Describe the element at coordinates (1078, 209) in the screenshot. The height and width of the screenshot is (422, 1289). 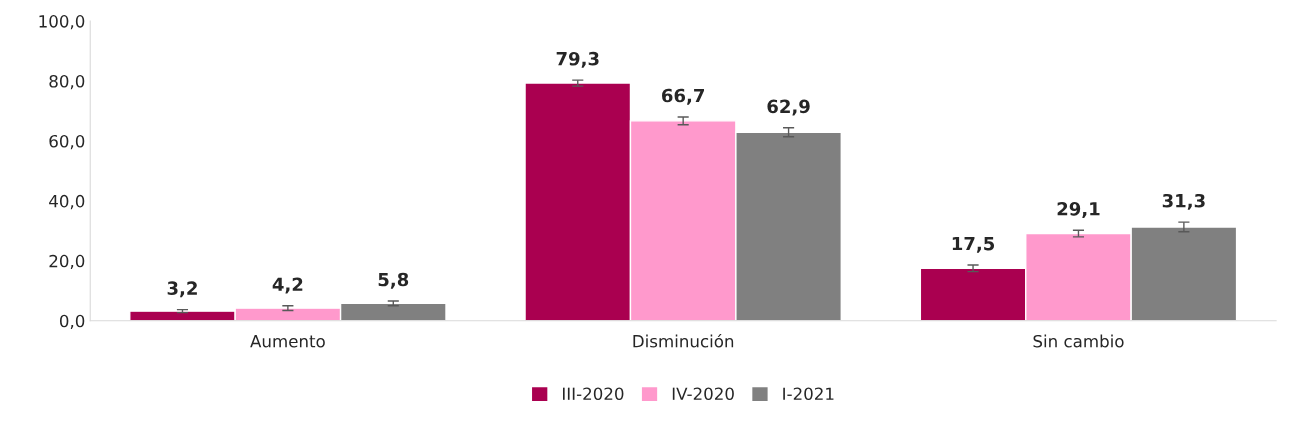
I see `data-label: 29,1` at that location.